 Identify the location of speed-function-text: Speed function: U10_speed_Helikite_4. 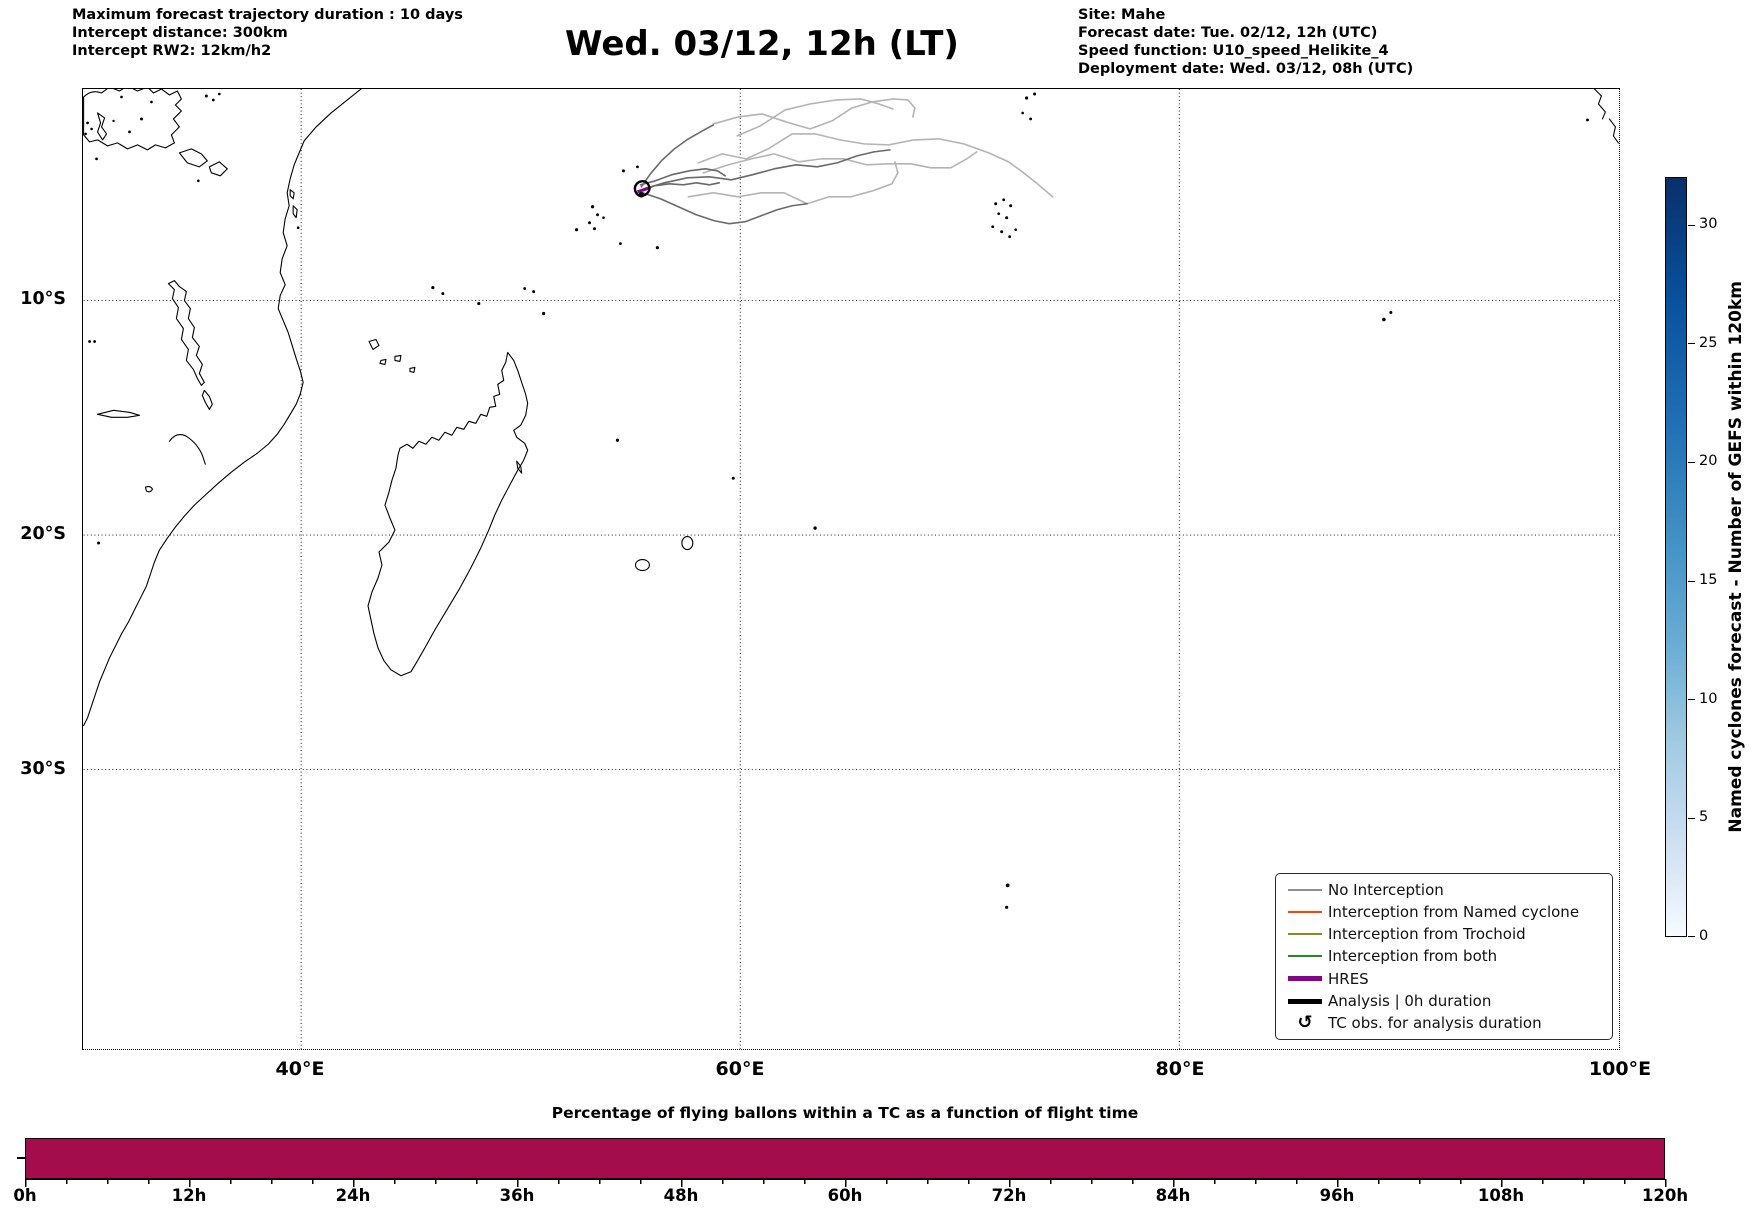
(1233, 51).